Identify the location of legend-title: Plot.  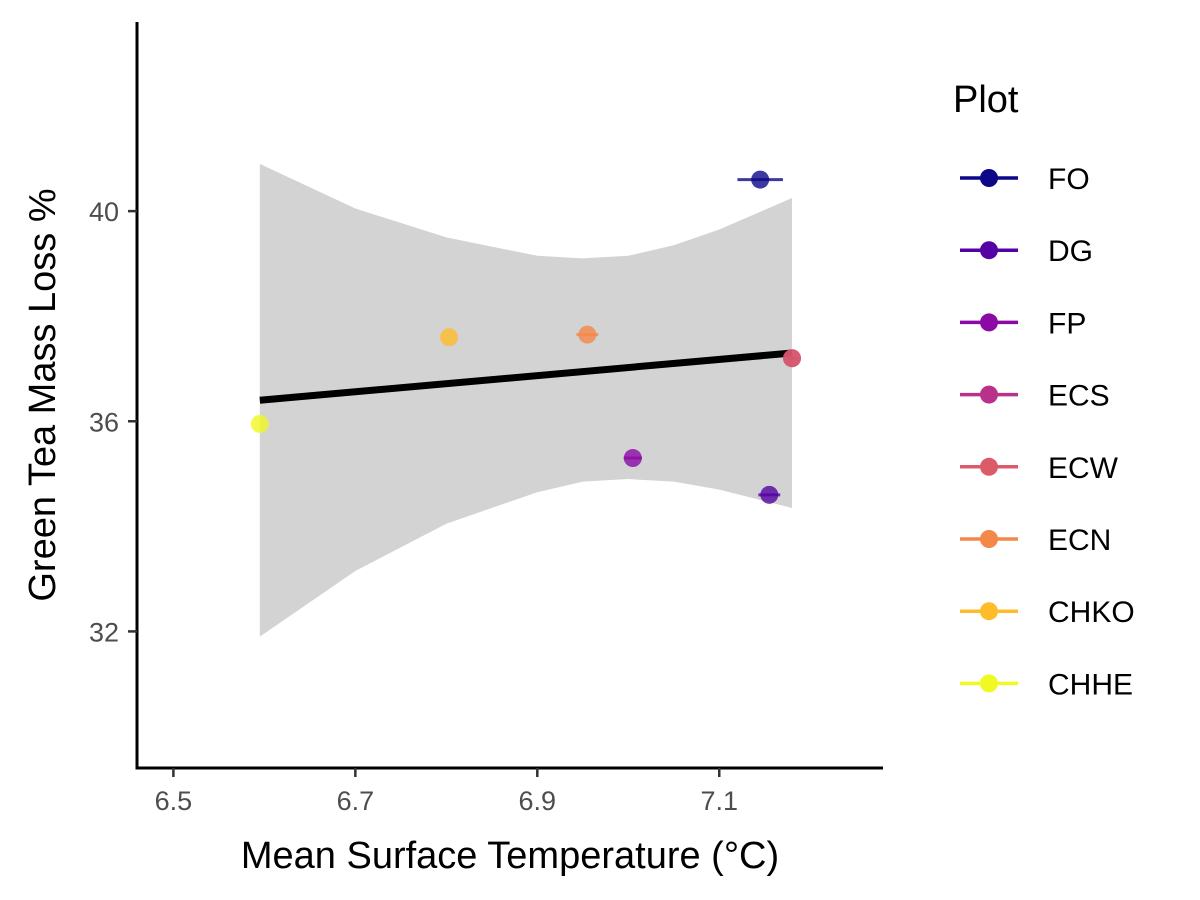
(986, 100).